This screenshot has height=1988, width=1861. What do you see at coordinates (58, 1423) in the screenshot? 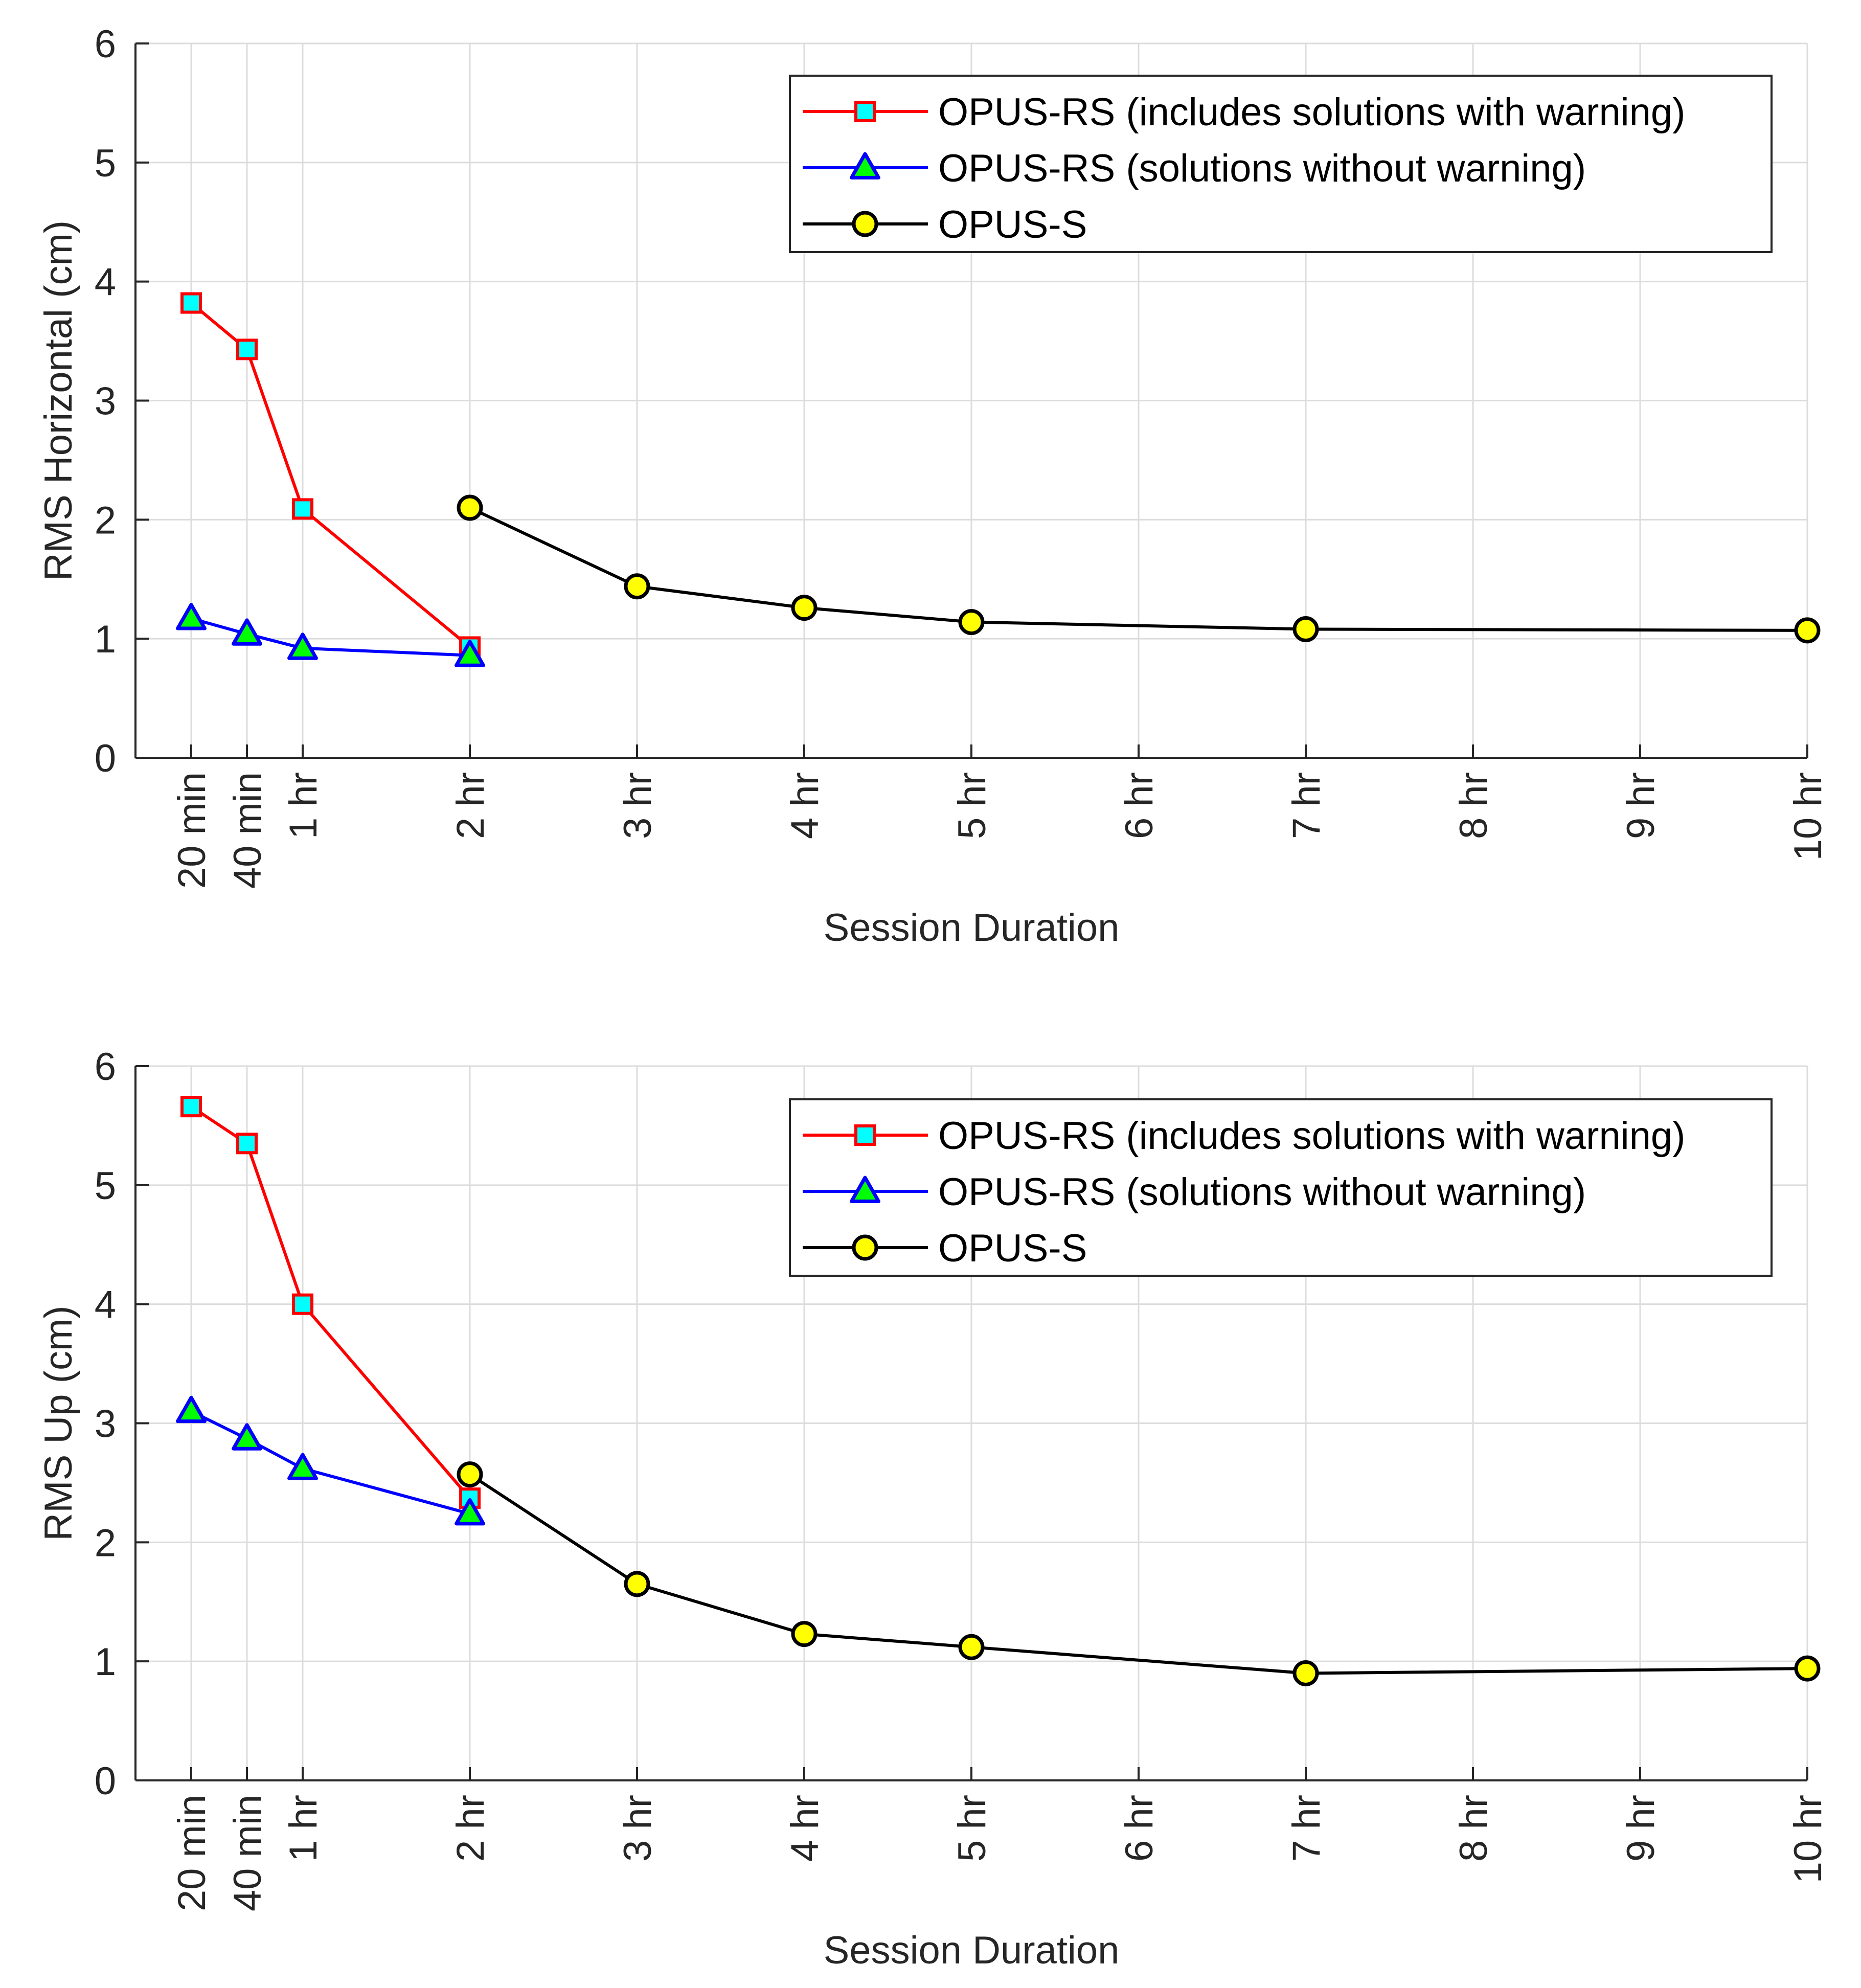
I see `y-axis-label: RMS Up (cm)` at bounding box center [58, 1423].